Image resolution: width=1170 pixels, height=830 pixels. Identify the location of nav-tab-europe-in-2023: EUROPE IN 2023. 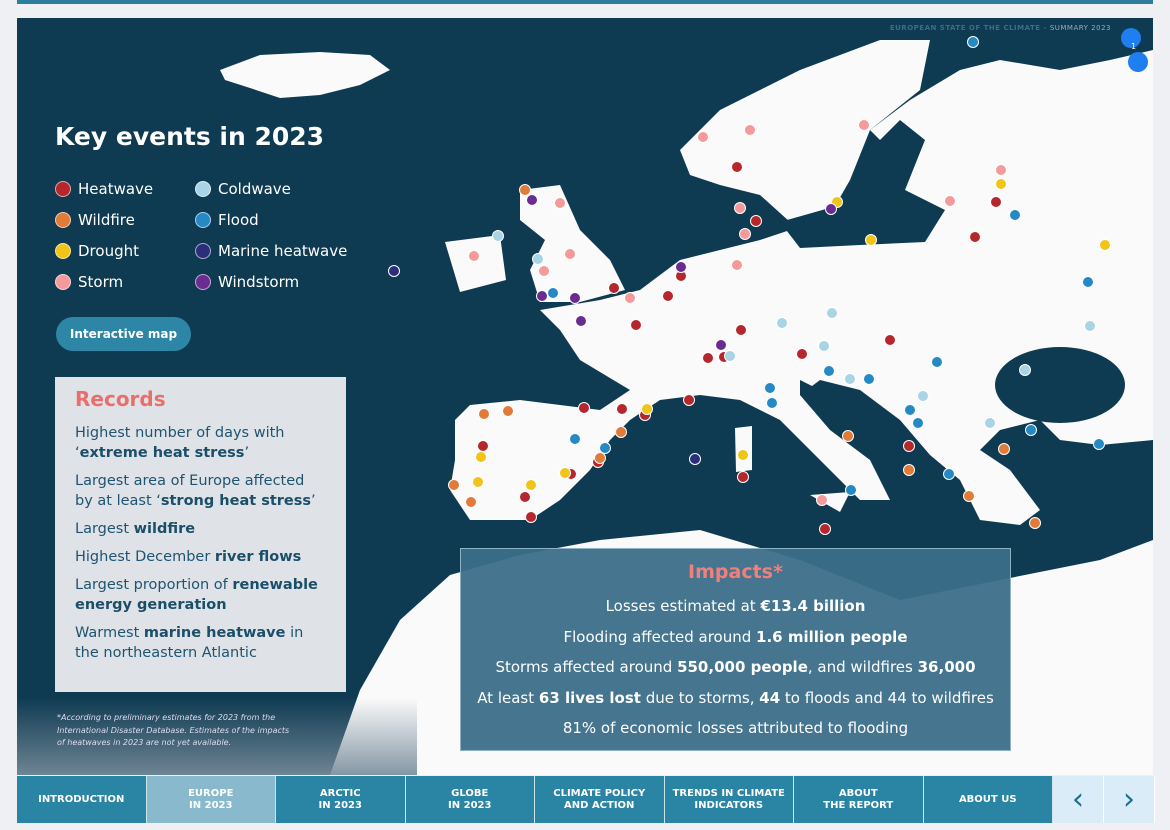
(211, 799).